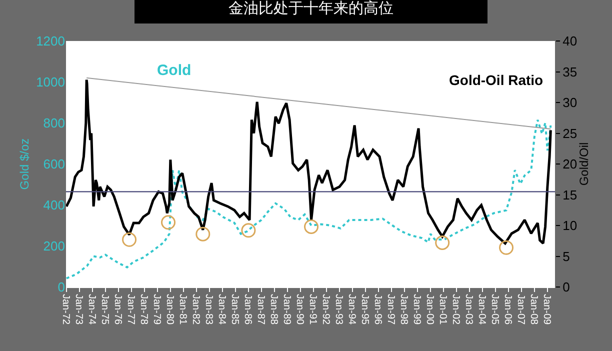  I want to click on y2-tick-label: 25, so click(570, 133).